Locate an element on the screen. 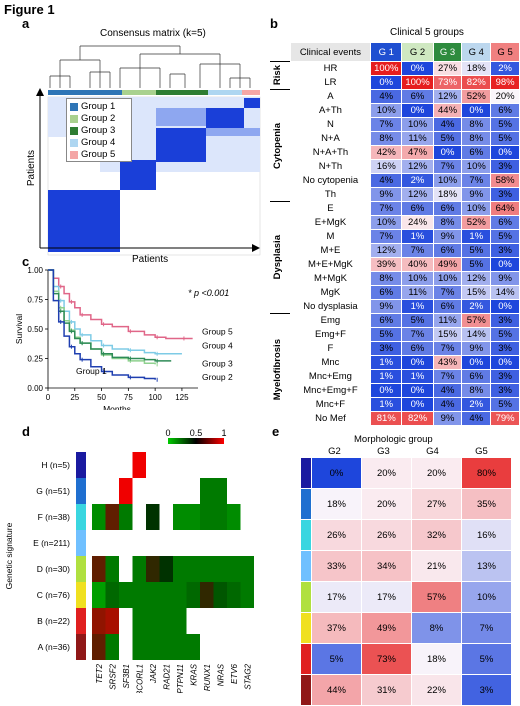 The width and height of the screenshot is (520, 706). panel-label-d: d is located at coordinates (26, 431).